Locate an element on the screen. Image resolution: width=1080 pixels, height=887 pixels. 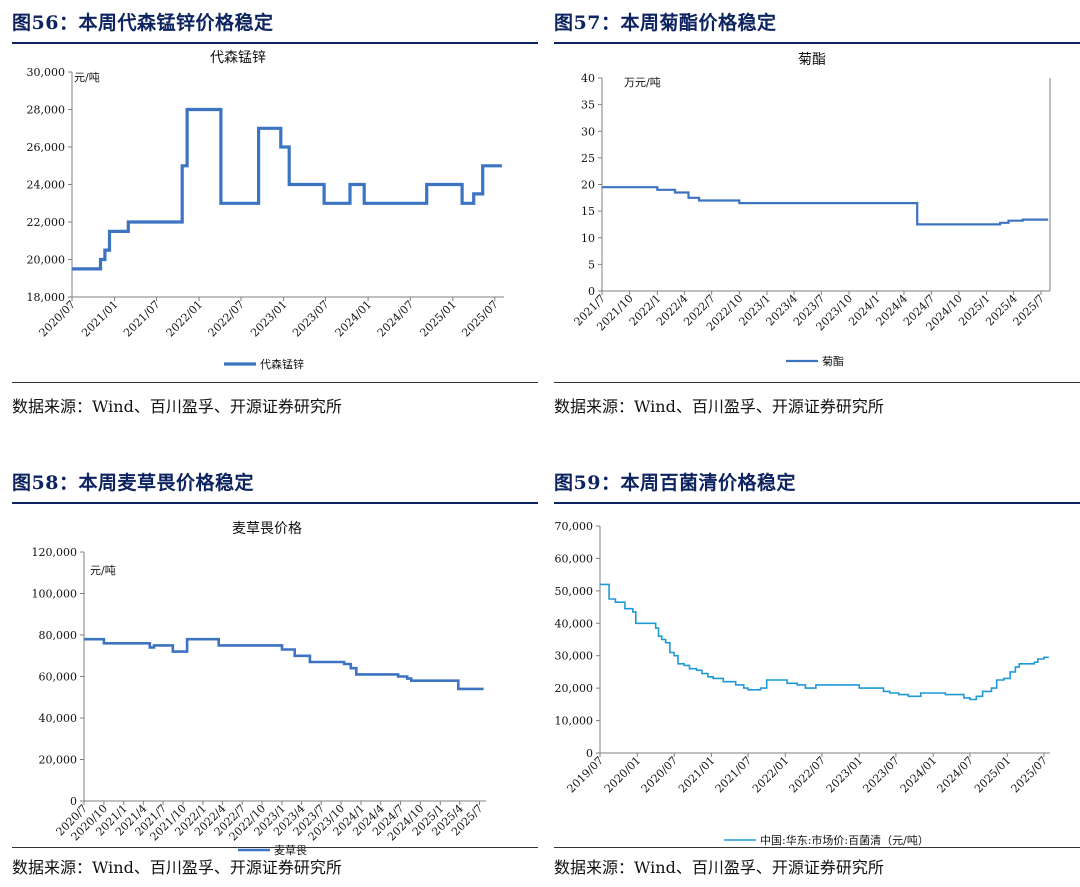
legend-label: 菊酯 is located at coordinates (833, 361).